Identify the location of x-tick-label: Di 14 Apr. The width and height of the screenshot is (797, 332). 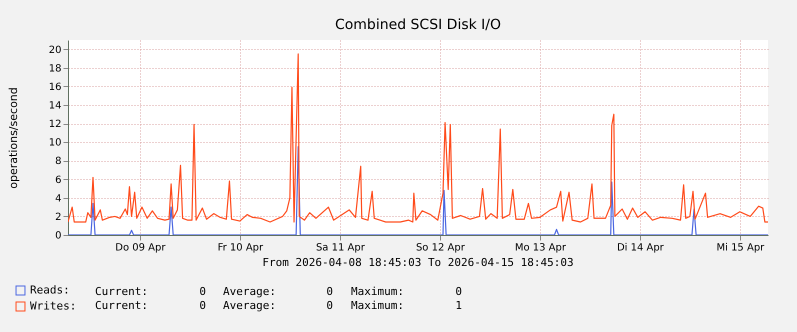
(640, 248).